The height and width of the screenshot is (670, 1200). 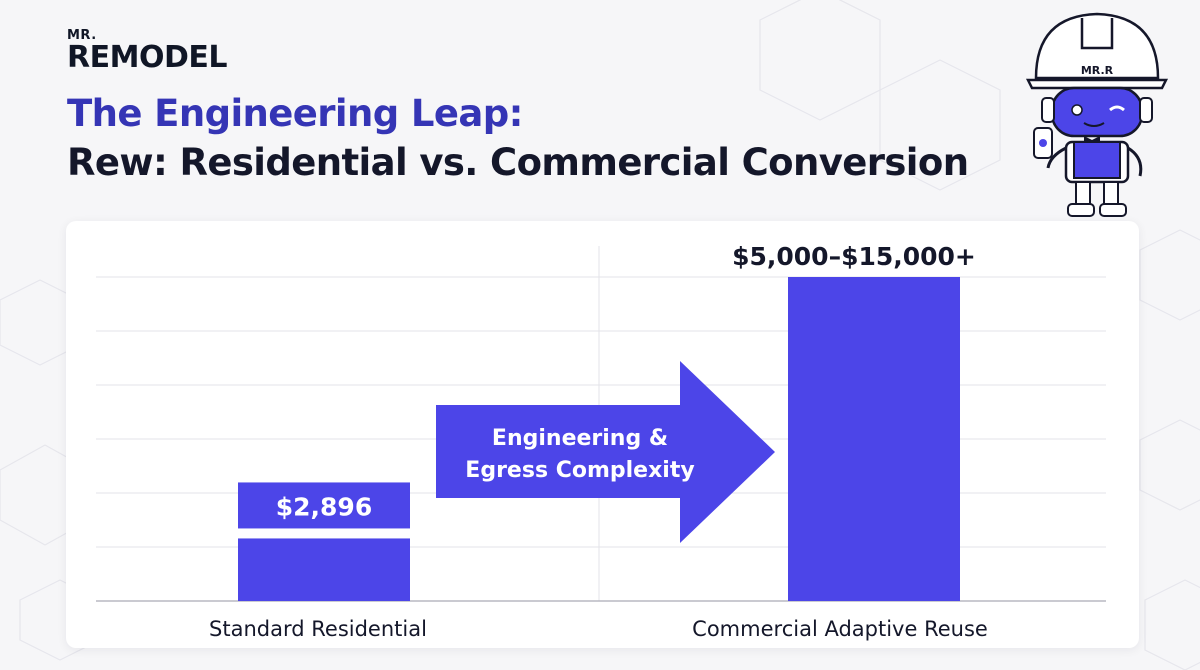 I want to click on mascot-badge: MR.R, so click(x=1097, y=70).